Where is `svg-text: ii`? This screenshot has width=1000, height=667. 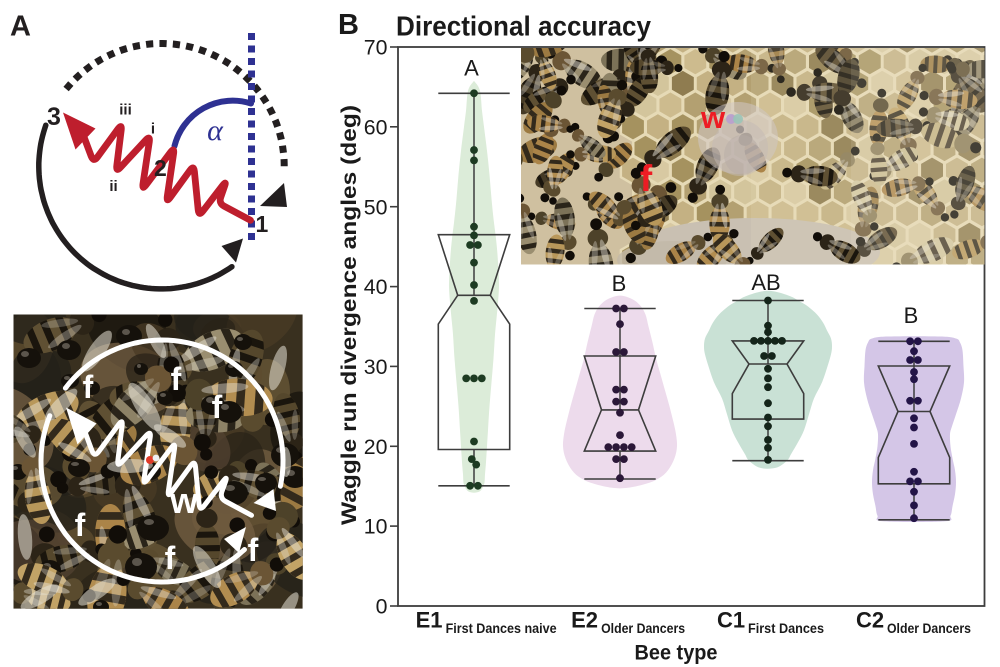 svg-text: ii is located at coordinates (113, 186).